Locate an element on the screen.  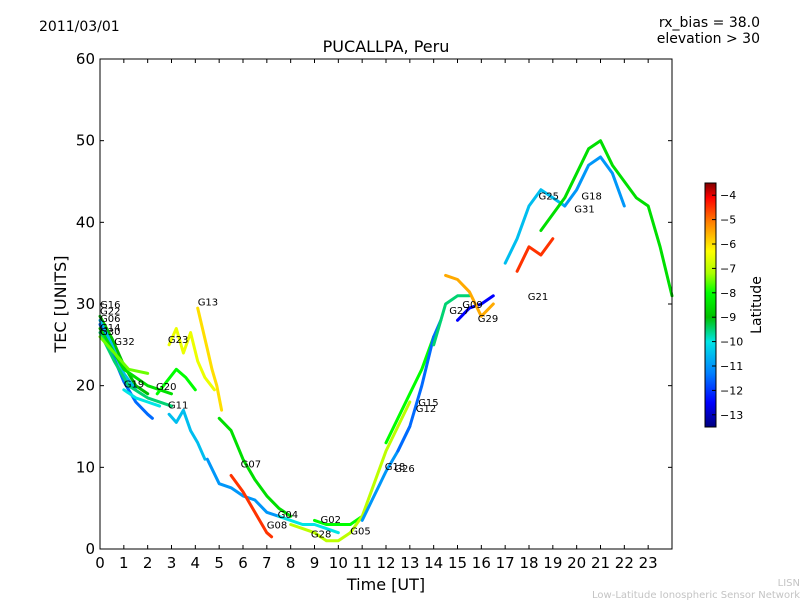
sat-label-g13-10: G13 is located at coordinates (208, 303).